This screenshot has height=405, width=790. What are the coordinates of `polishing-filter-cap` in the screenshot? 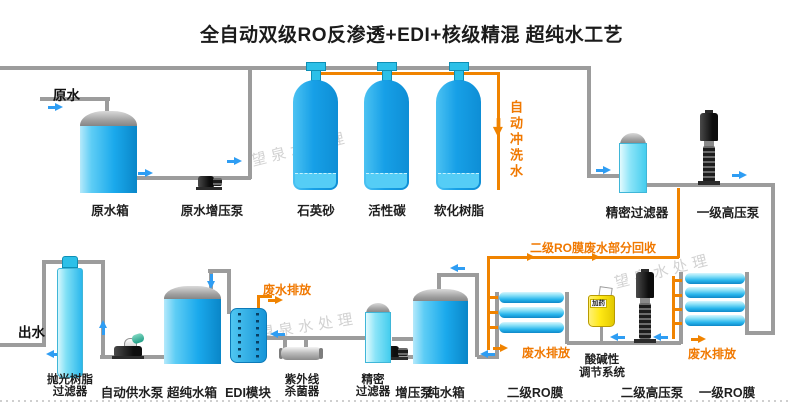 It's located at (70, 262).